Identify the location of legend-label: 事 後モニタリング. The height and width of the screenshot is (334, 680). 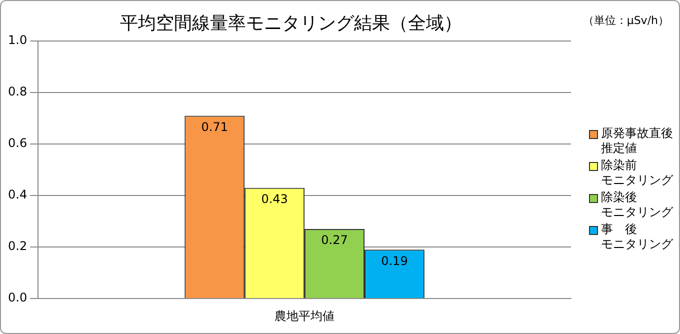
(637, 237).